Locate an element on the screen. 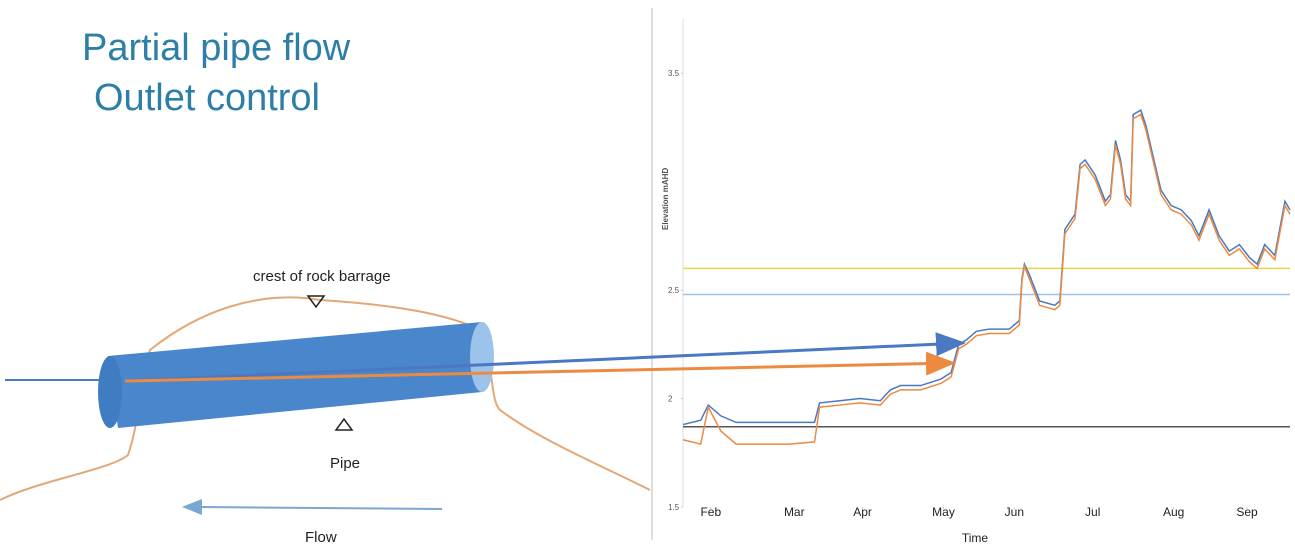 The image size is (1295, 547). pipe-marker is located at coordinates (344, 424).